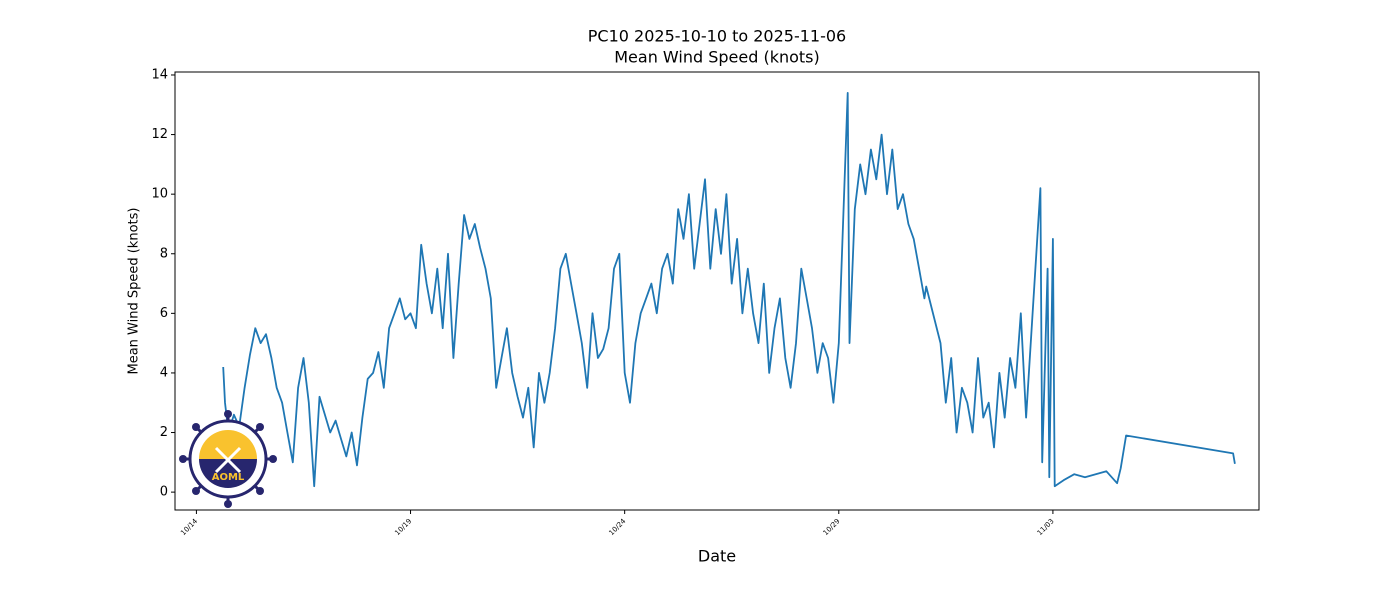 This screenshot has width=1400, height=600. Describe the element at coordinates (618, 527) in the screenshot. I see `x-tick-label: 10/24` at that location.